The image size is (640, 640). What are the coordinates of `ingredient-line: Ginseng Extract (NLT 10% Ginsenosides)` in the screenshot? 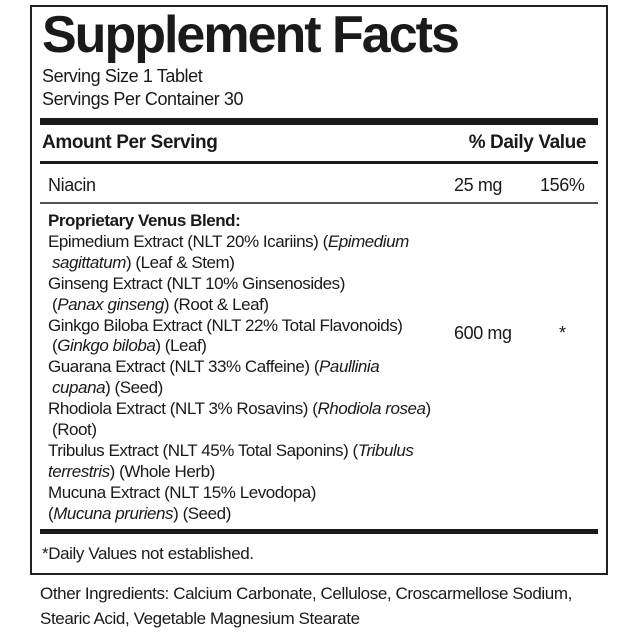 It's located at (239, 284).